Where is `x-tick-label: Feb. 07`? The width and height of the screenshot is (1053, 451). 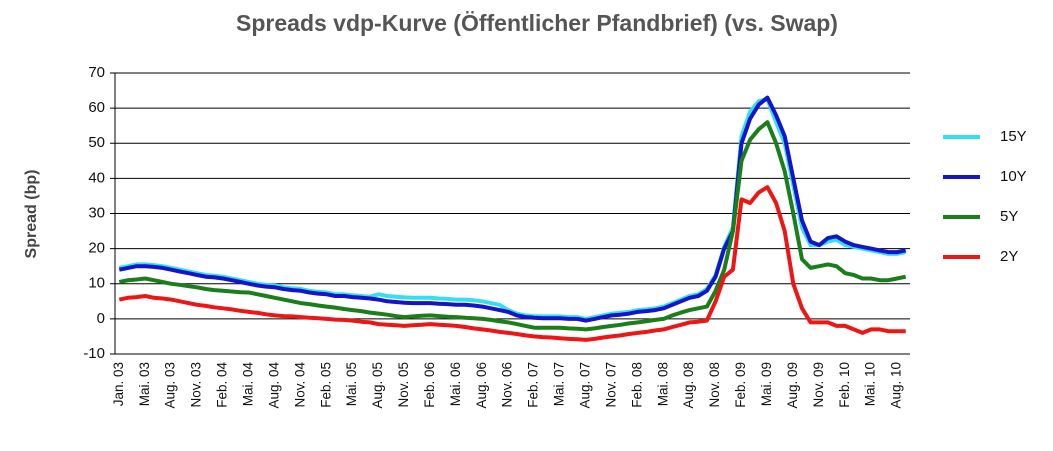
x-tick-label: Feb. 07 is located at coordinates (533, 385).